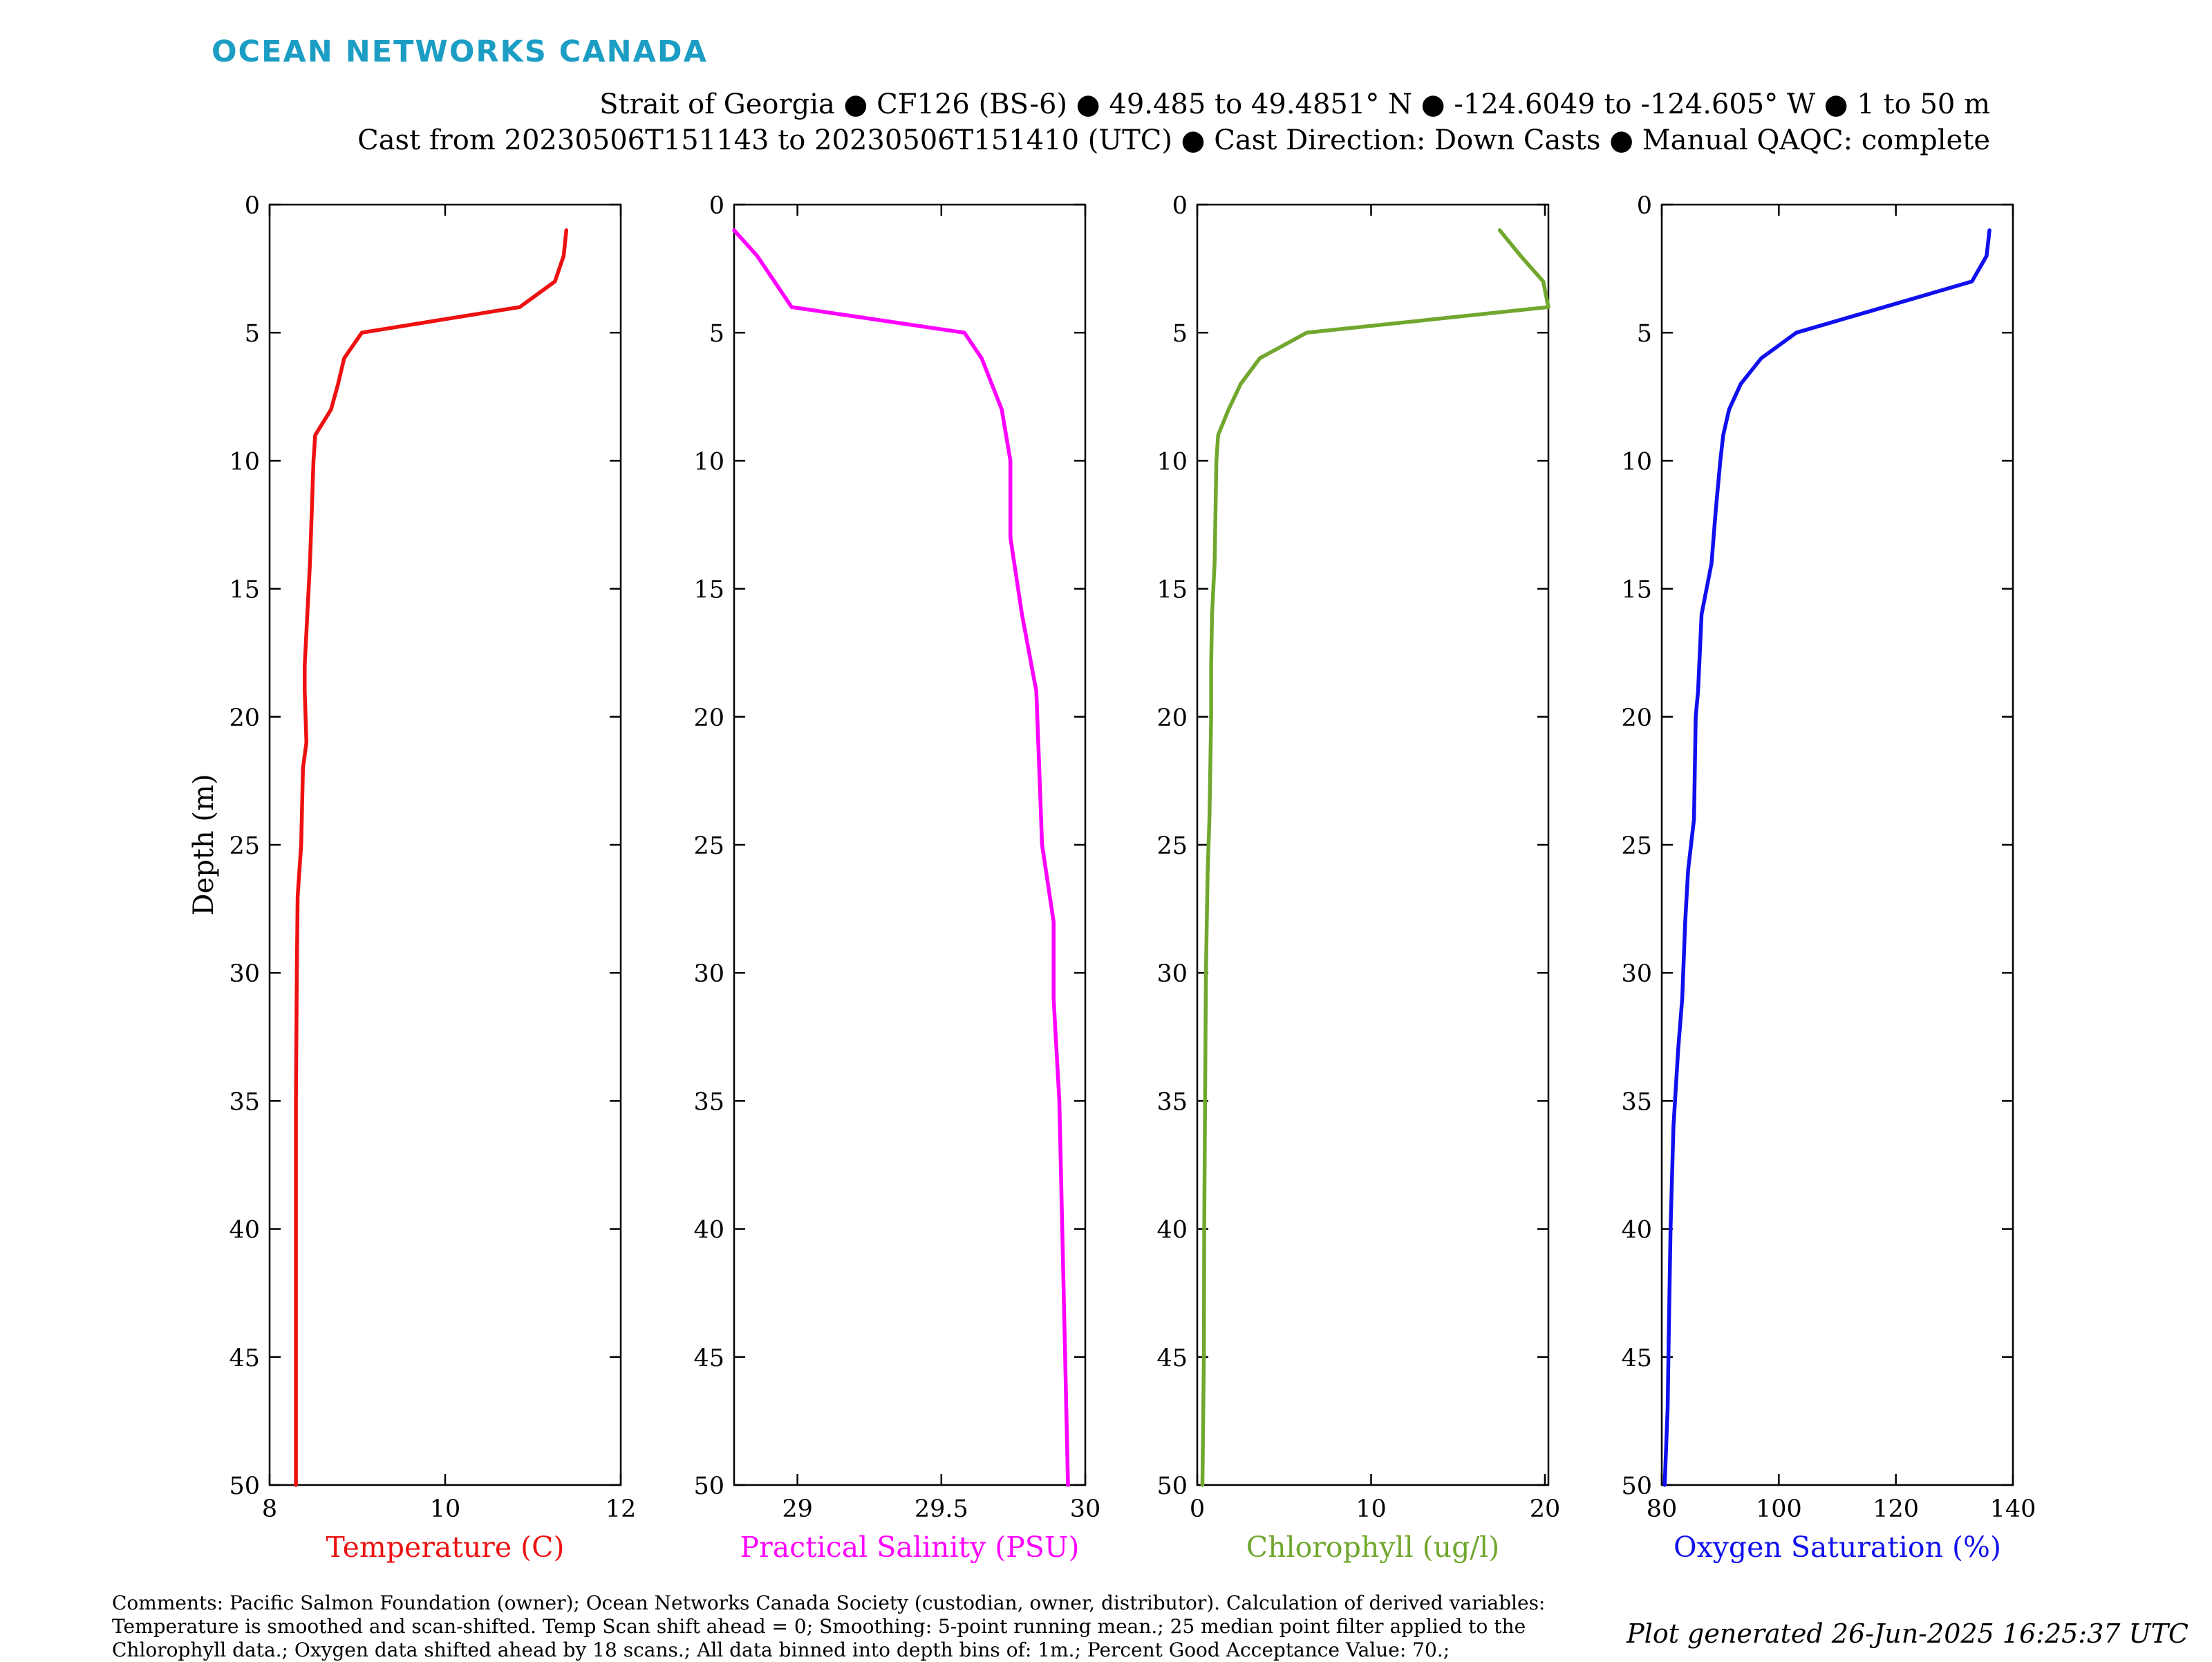  I want to click on x-tick-label: 29.5, so click(941, 1509).